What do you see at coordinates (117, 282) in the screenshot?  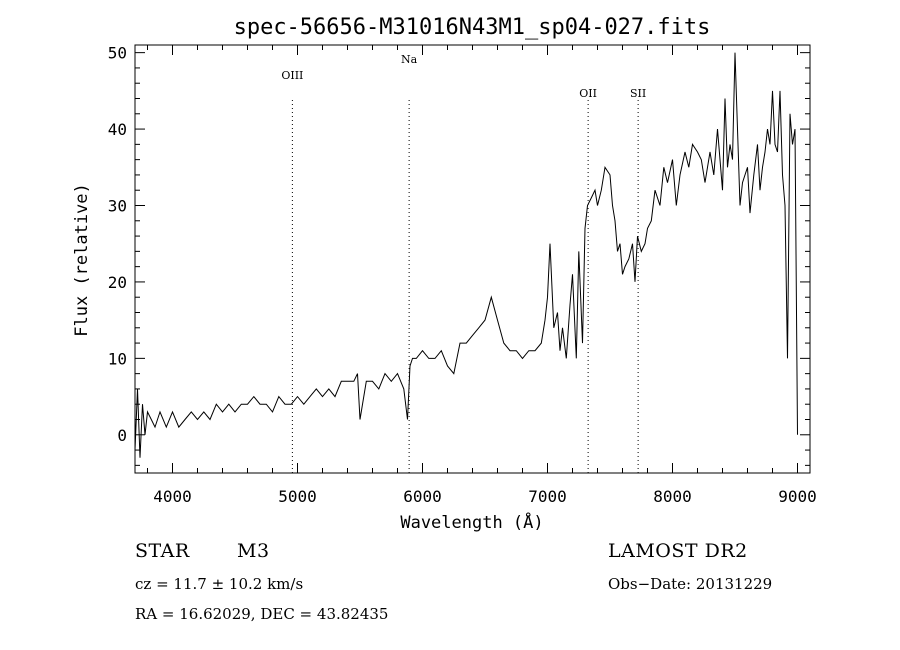 I see `y-tick-label: 20` at bounding box center [117, 282].